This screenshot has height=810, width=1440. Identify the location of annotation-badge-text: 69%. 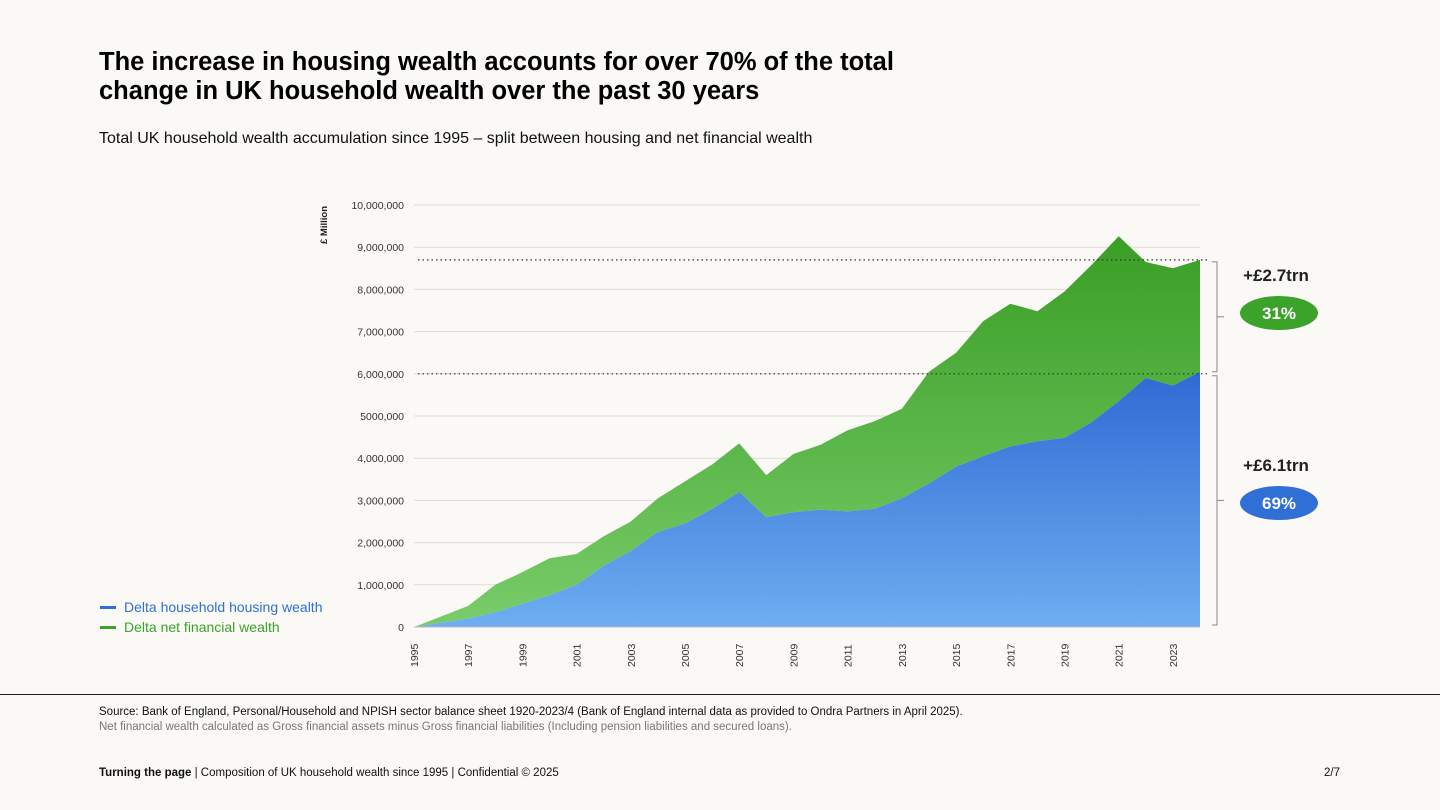
(1279, 503).